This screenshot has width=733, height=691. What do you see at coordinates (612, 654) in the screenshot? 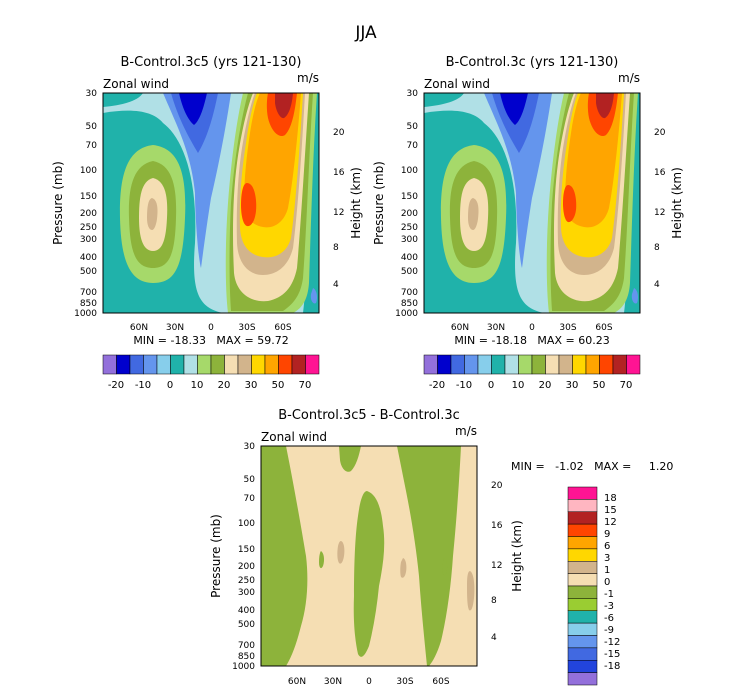
I see `cbar-label-neg15: -15` at bounding box center [612, 654].